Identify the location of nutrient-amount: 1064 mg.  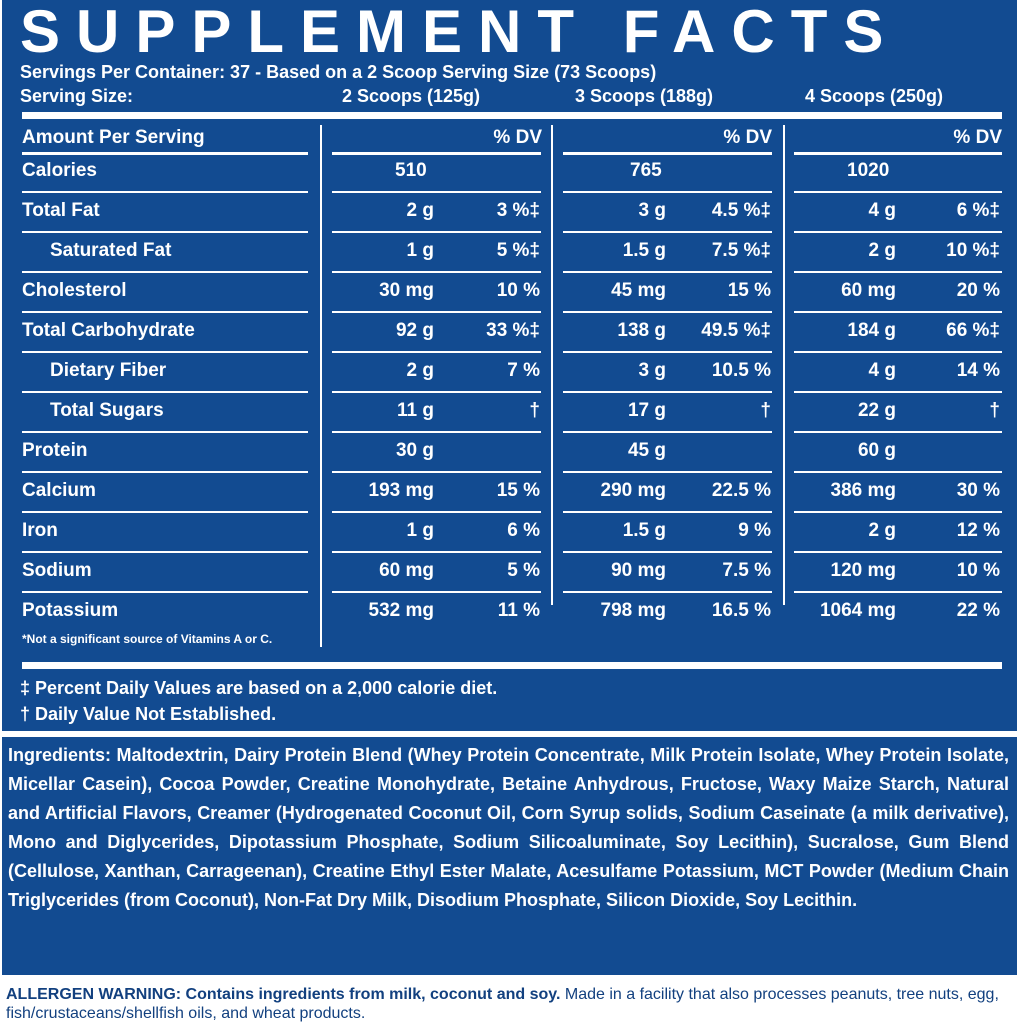
(857, 610).